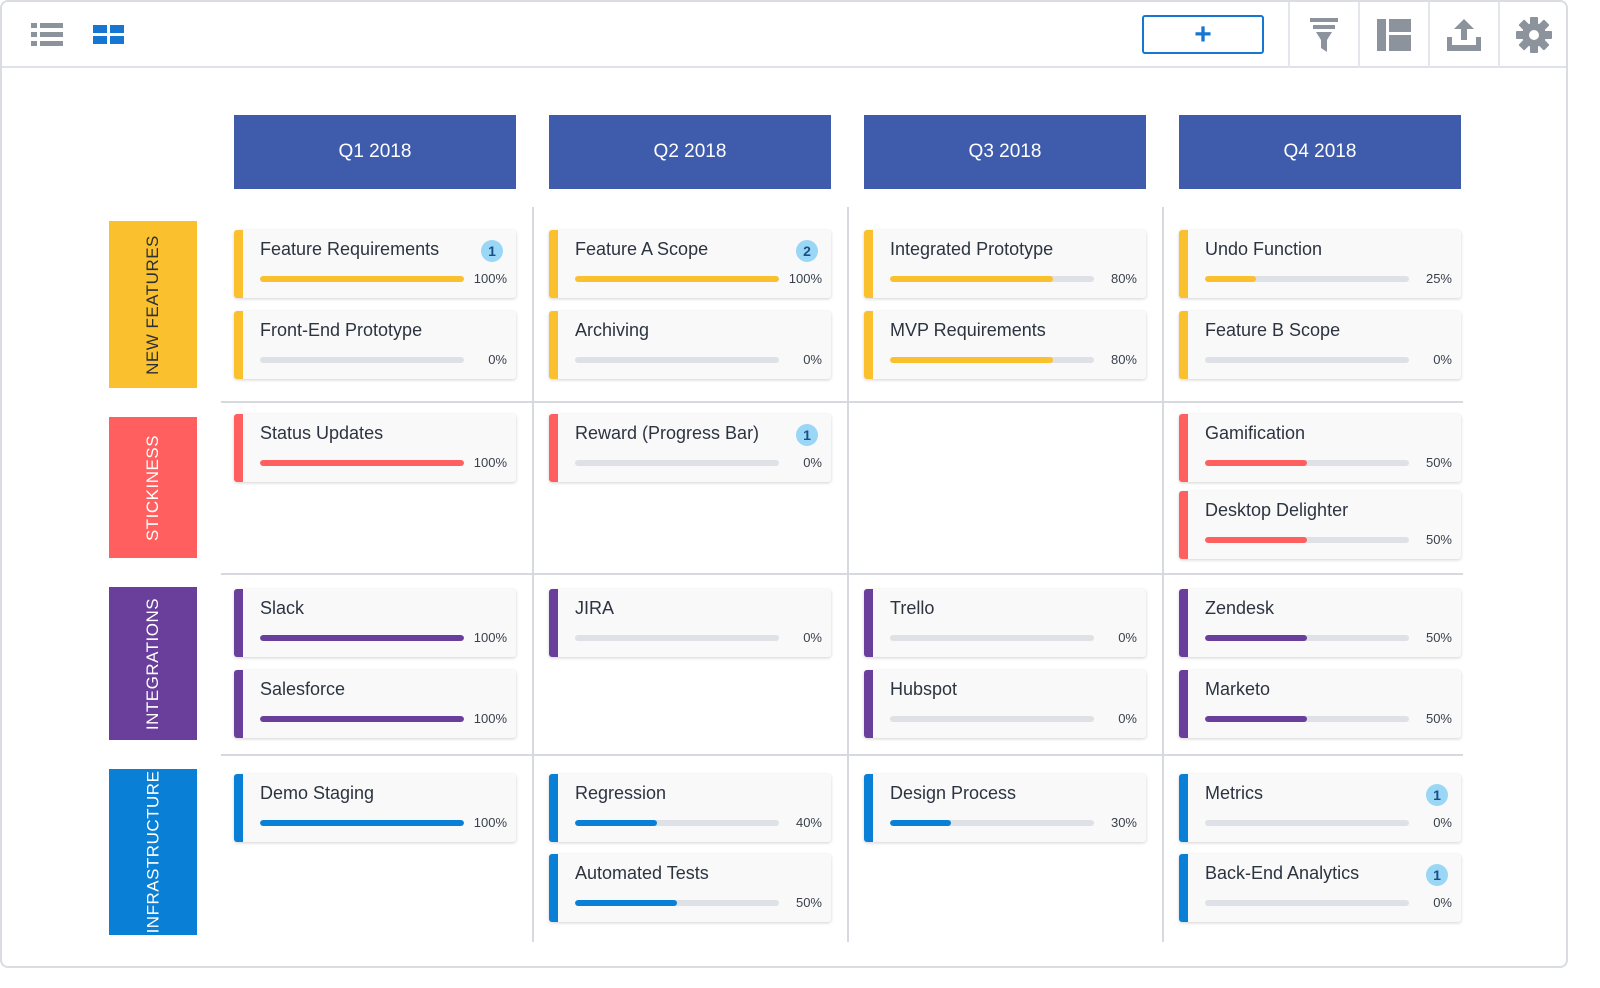 The height and width of the screenshot is (988, 1600). I want to click on roadmap-card: Feature Requirements 1 100%, so click(375, 264).